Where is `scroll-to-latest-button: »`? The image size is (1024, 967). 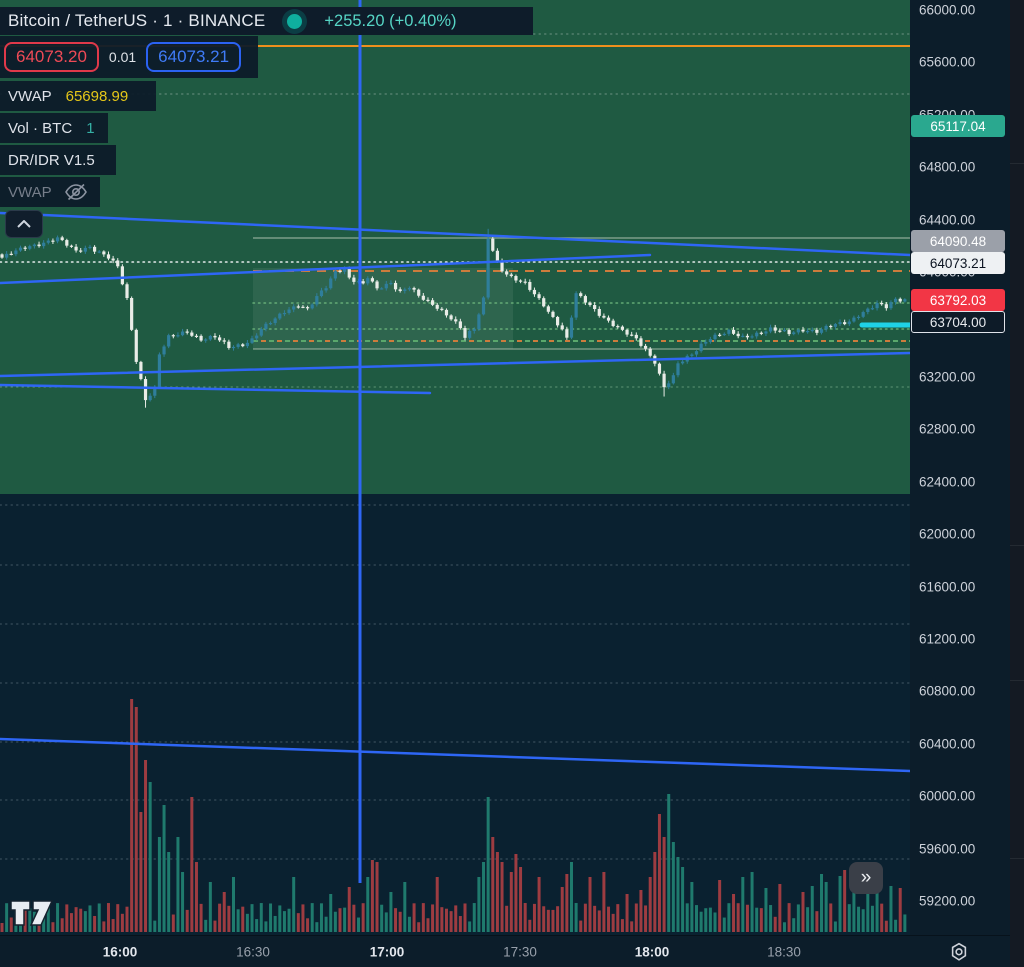
scroll-to-latest-button: » is located at coordinates (866, 878).